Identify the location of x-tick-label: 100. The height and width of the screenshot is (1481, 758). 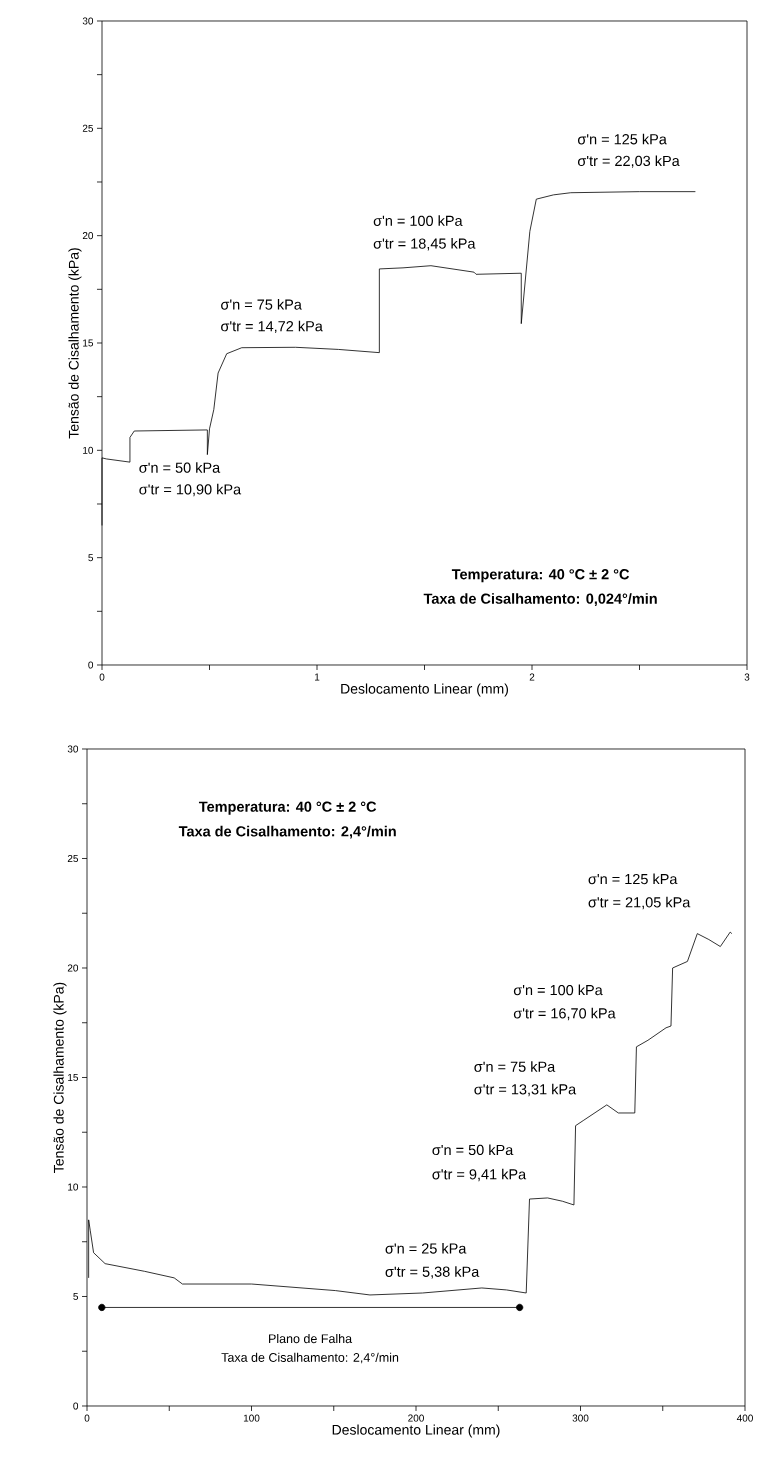
(251, 1418).